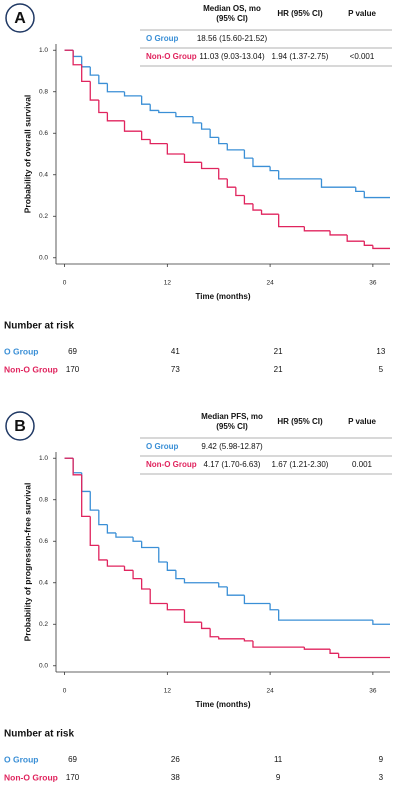 This screenshot has height=790, width=404. I want to click on at-risk-title: Number at risk, so click(39, 326).